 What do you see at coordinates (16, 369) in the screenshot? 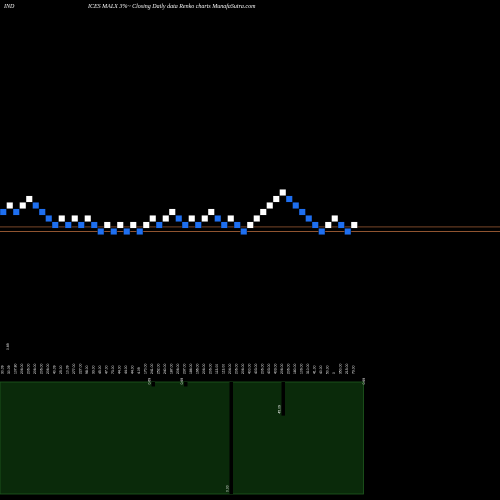
I see `x-tick-label: 107.80` at bounding box center [16, 369].